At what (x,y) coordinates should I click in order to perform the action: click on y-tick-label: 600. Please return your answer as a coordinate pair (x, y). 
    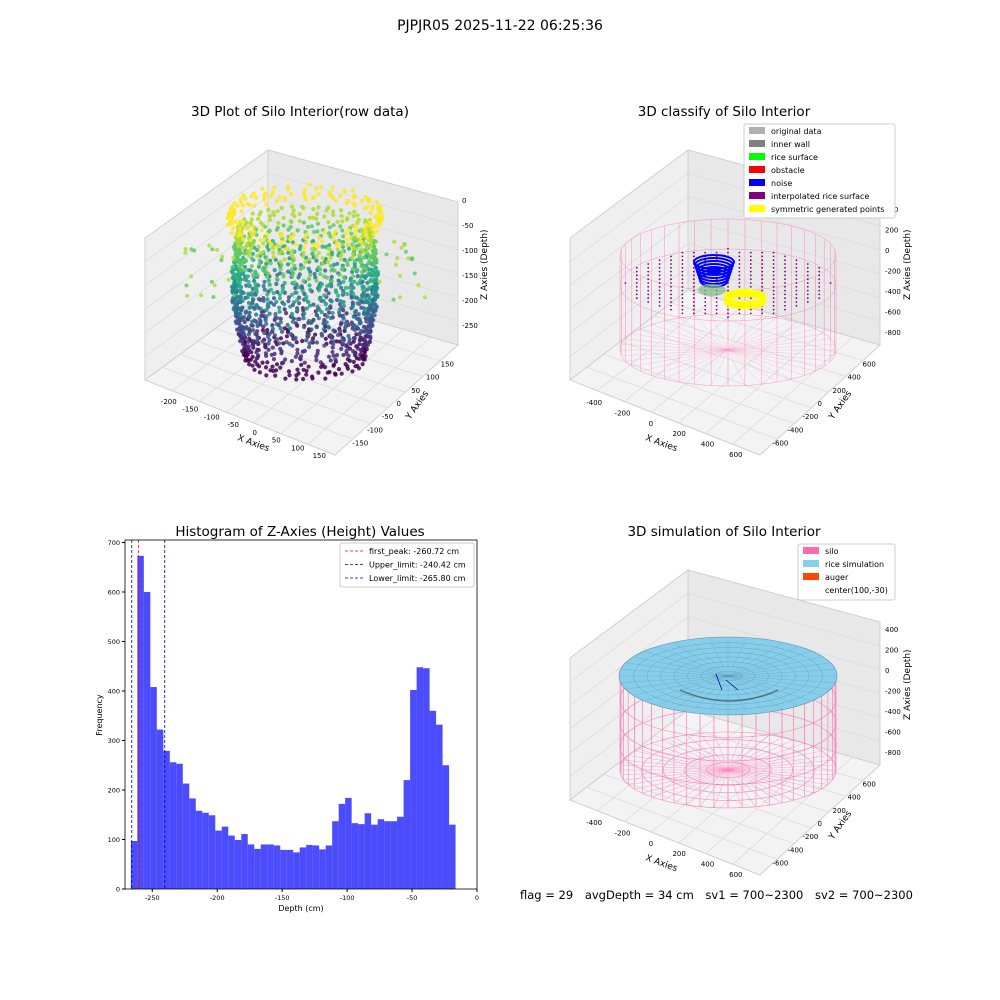
    Looking at the image, I should click on (869, 785).